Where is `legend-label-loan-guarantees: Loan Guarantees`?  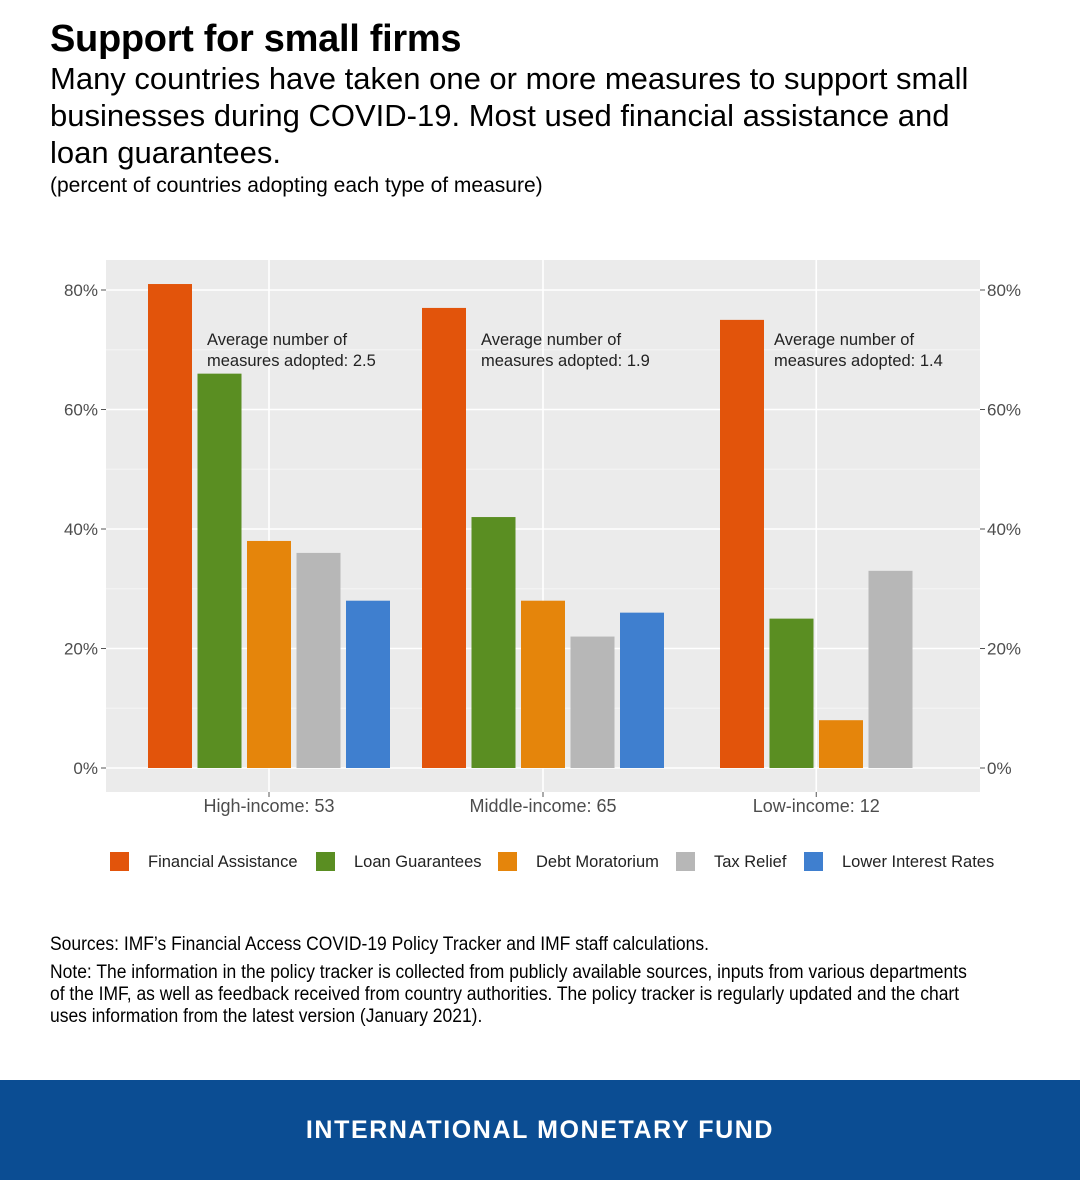
legend-label-loan-guarantees: Loan Guarantees is located at coordinates (418, 862).